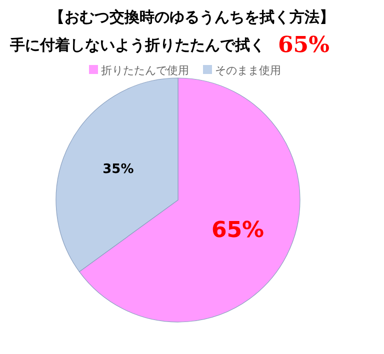  What do you see at coordinates (137, 45) in the screenshot?
I see `chart-subtitle: 手に付着しないよう折りたたんで拭く` at bounding box center [137, 45].